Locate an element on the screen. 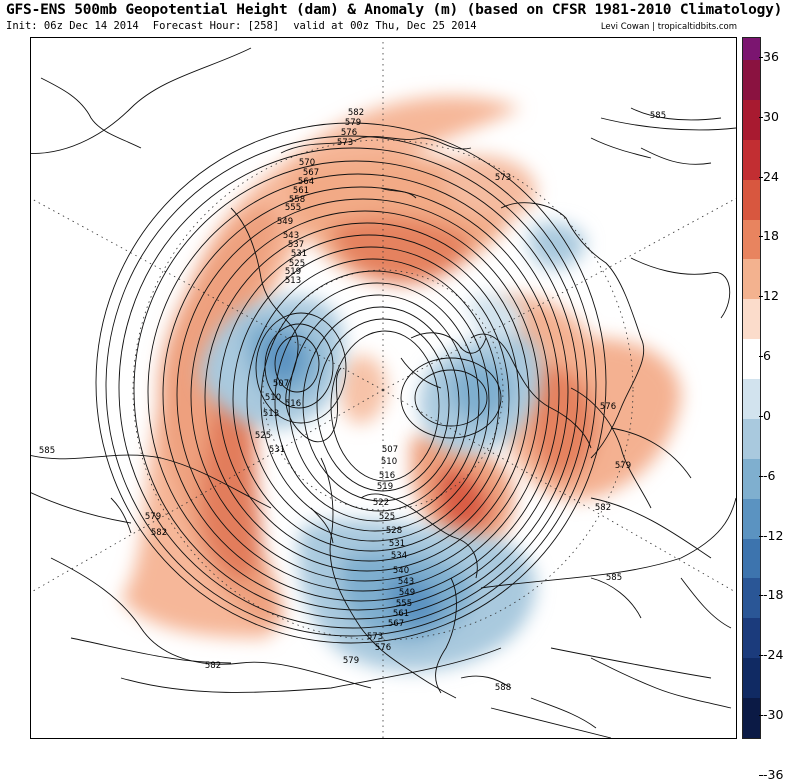 The height and width of the screenshot is (782, 799). colorbar-label: -24 is located at coordinates (773, 655).